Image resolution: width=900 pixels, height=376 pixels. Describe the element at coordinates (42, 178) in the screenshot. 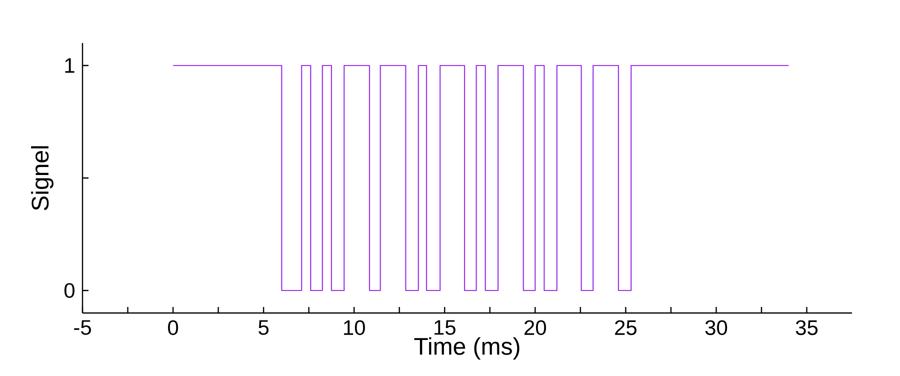

I see `y-axis-title: Signel` at that location.